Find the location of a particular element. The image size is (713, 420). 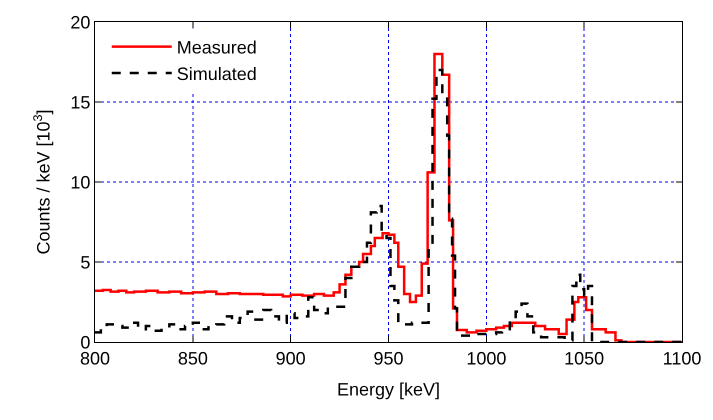

x-axis-title: Energy [keV] is located at coordinates (388, 390).